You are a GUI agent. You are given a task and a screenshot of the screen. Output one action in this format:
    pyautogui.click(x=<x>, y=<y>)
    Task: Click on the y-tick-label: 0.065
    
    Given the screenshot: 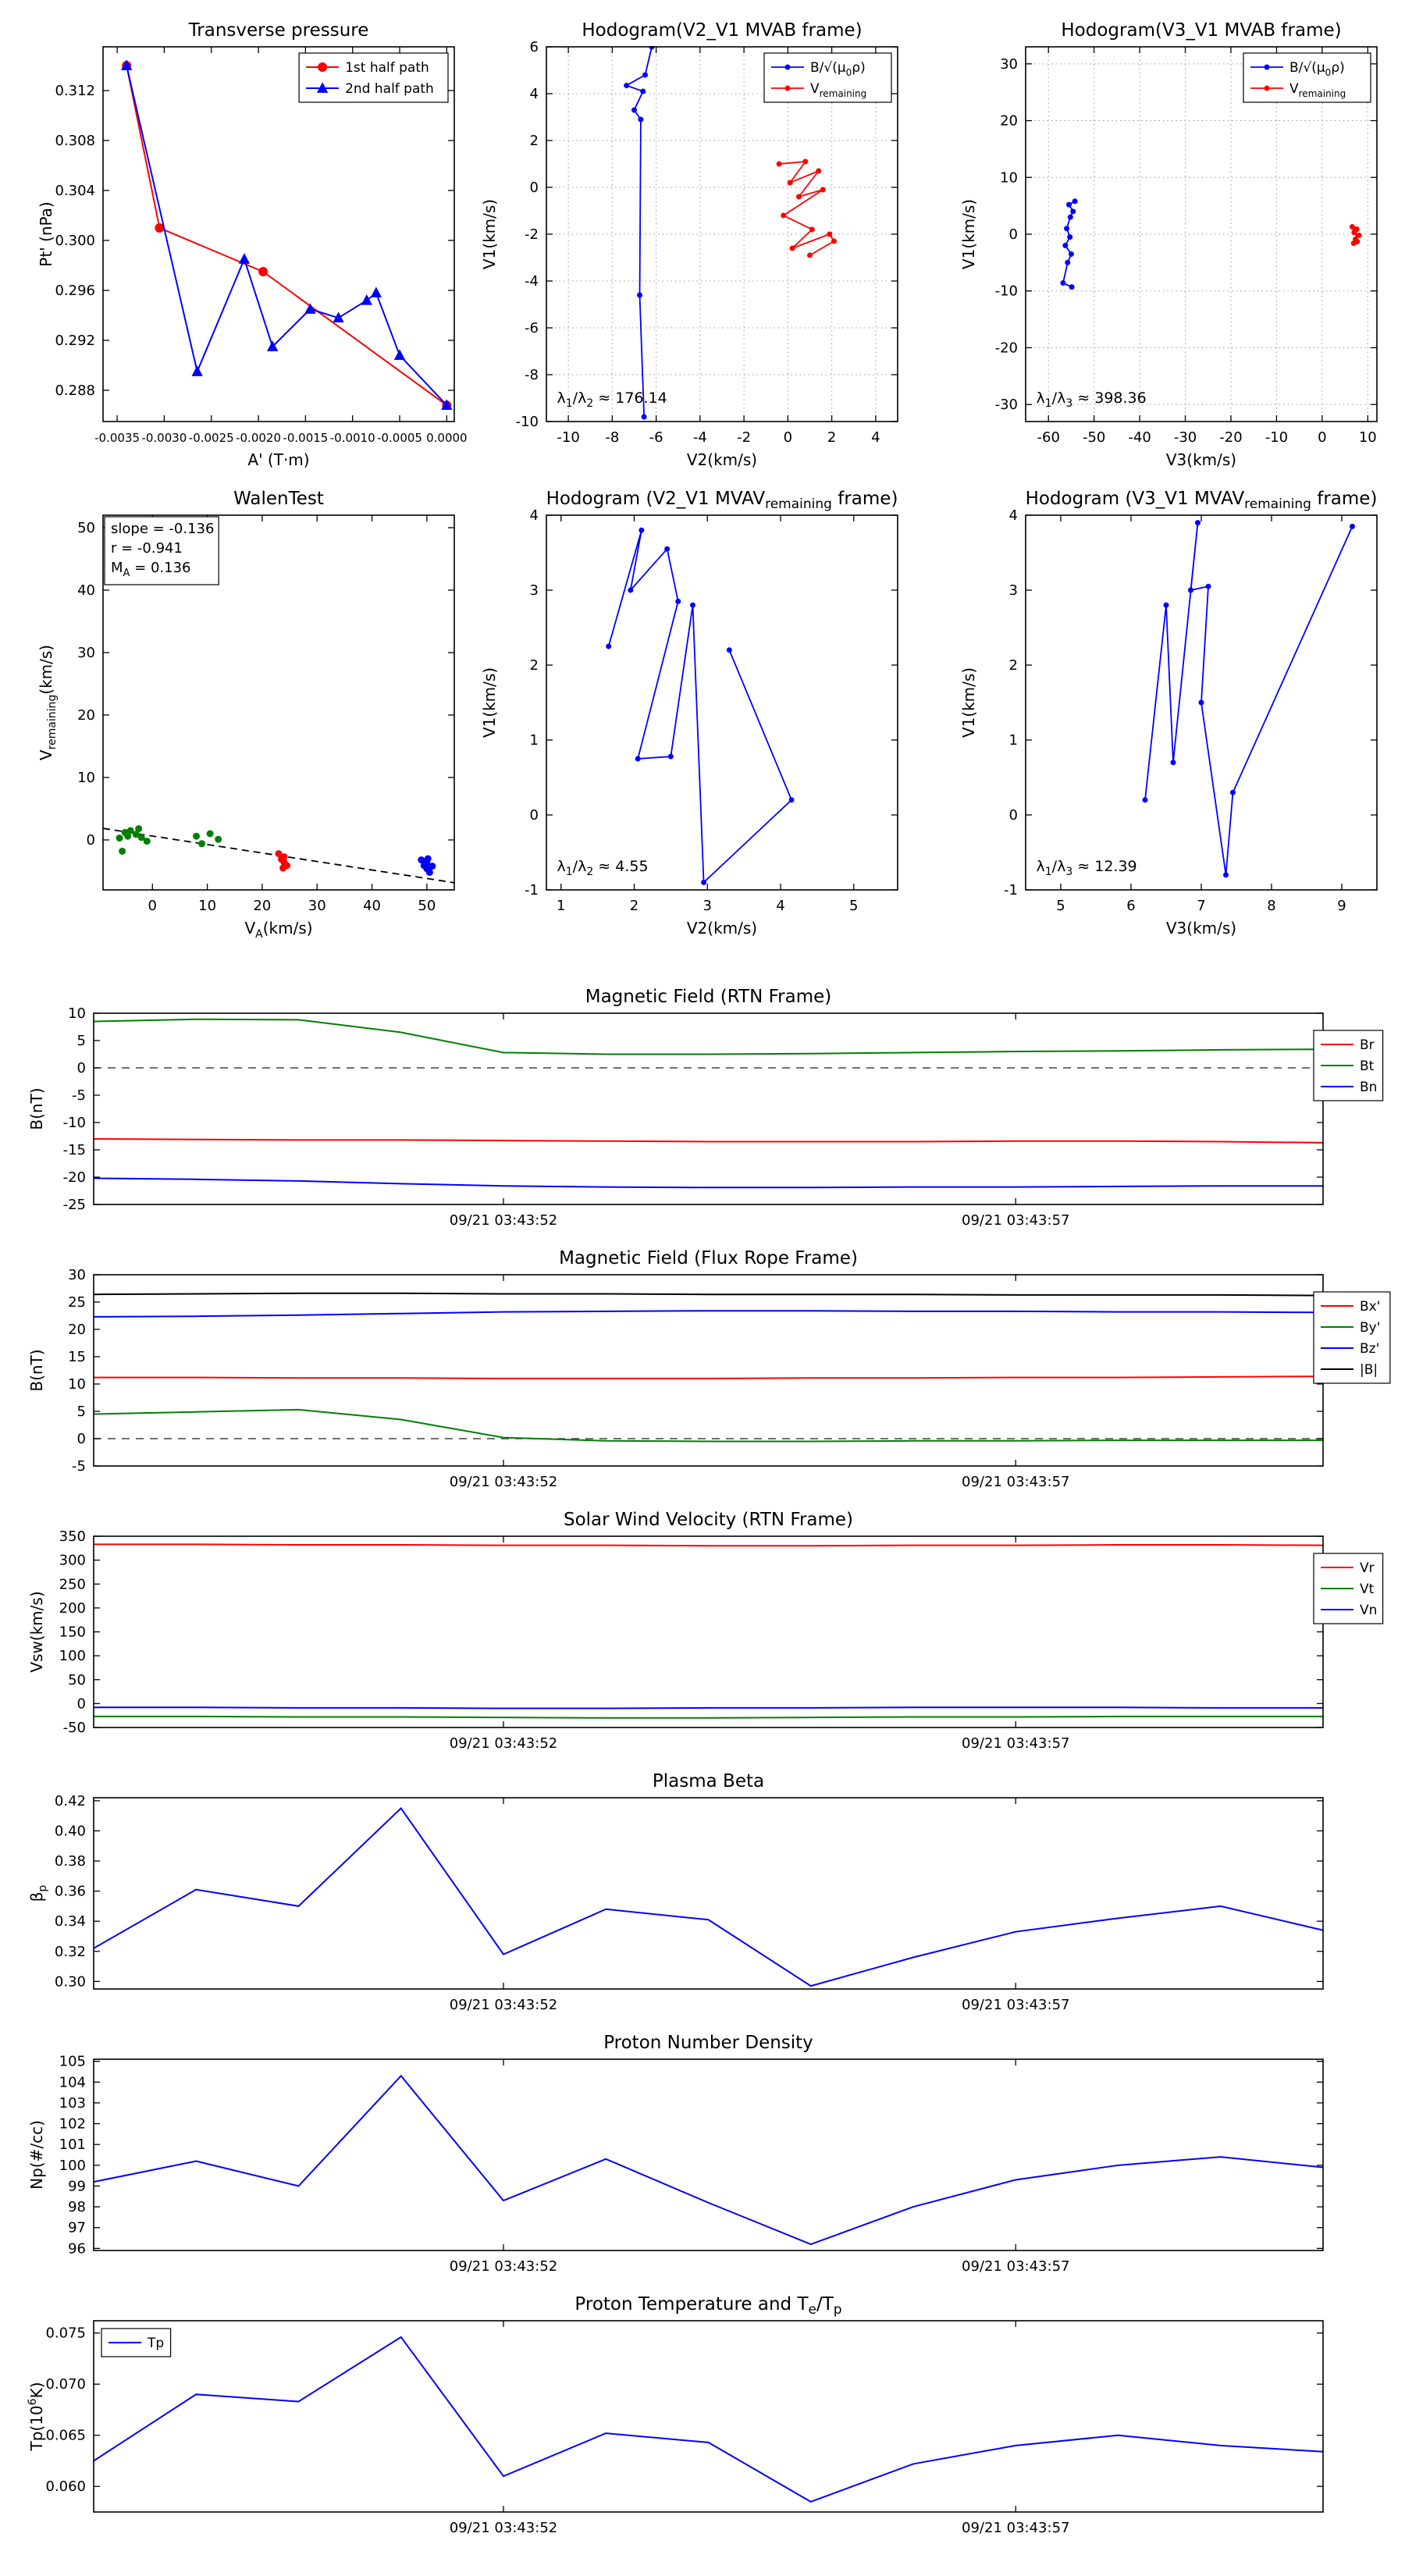 What is the action you would take?
    pyautogui.click(x=65, y=2436)
    